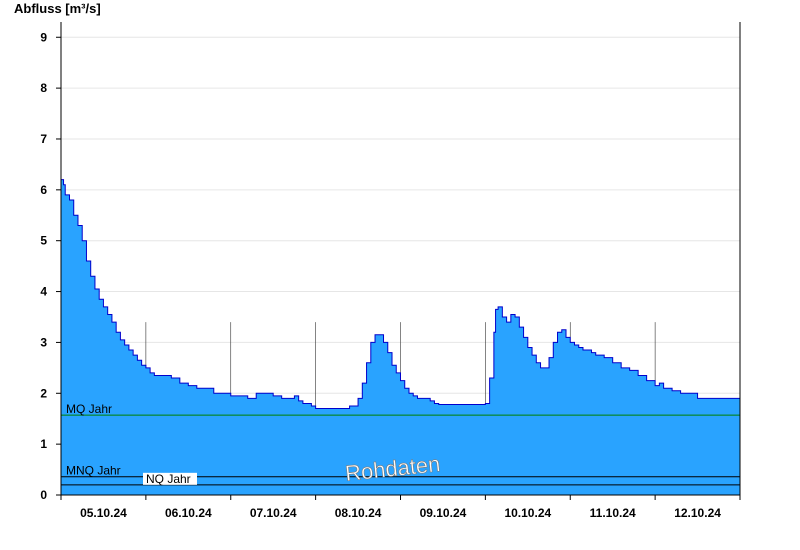  What do you see at coordinates (43, 495) in the screenshot?
I see `y-tick-label-0: 0` at bounding box center [43, 495].